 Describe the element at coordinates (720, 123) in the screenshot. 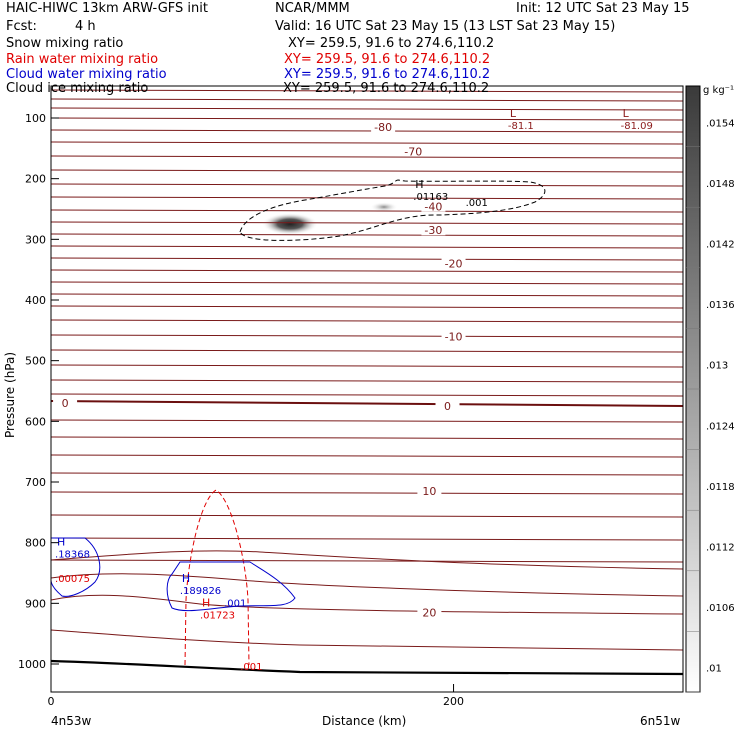

I see `colorbar-tick-label: .0154` at that location.